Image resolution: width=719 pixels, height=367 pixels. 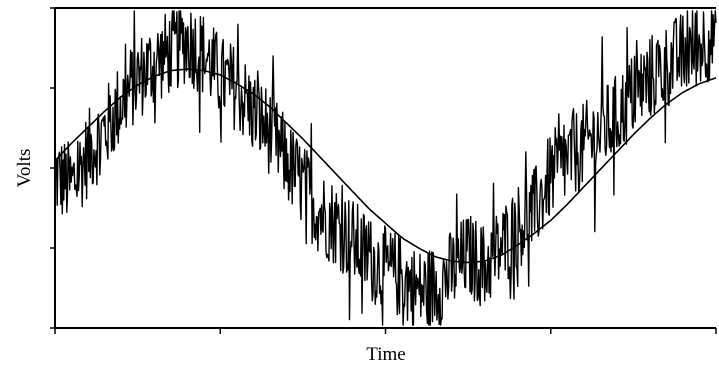 What do you see at coordinates (52, 168) in the screenshot?
I see `y-axis-ticks` at bounding box center [52, 168].